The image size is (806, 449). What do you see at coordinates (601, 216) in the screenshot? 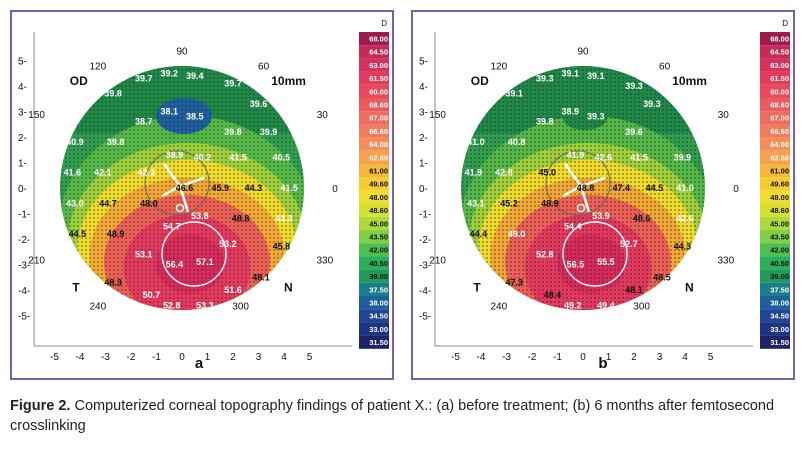
I see `reading-value: 53.9` at bounding box center [601, 216].